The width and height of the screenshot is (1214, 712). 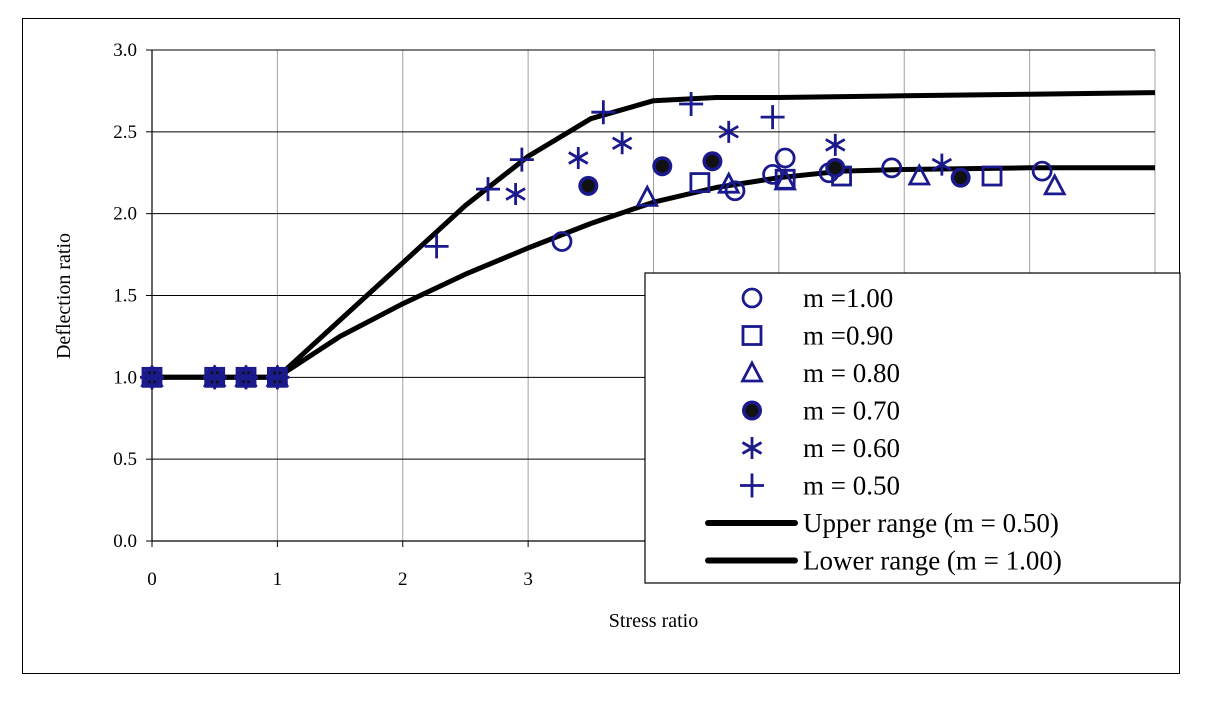 I want to click on x-tick-label: 3, so click(x=528, y=579).